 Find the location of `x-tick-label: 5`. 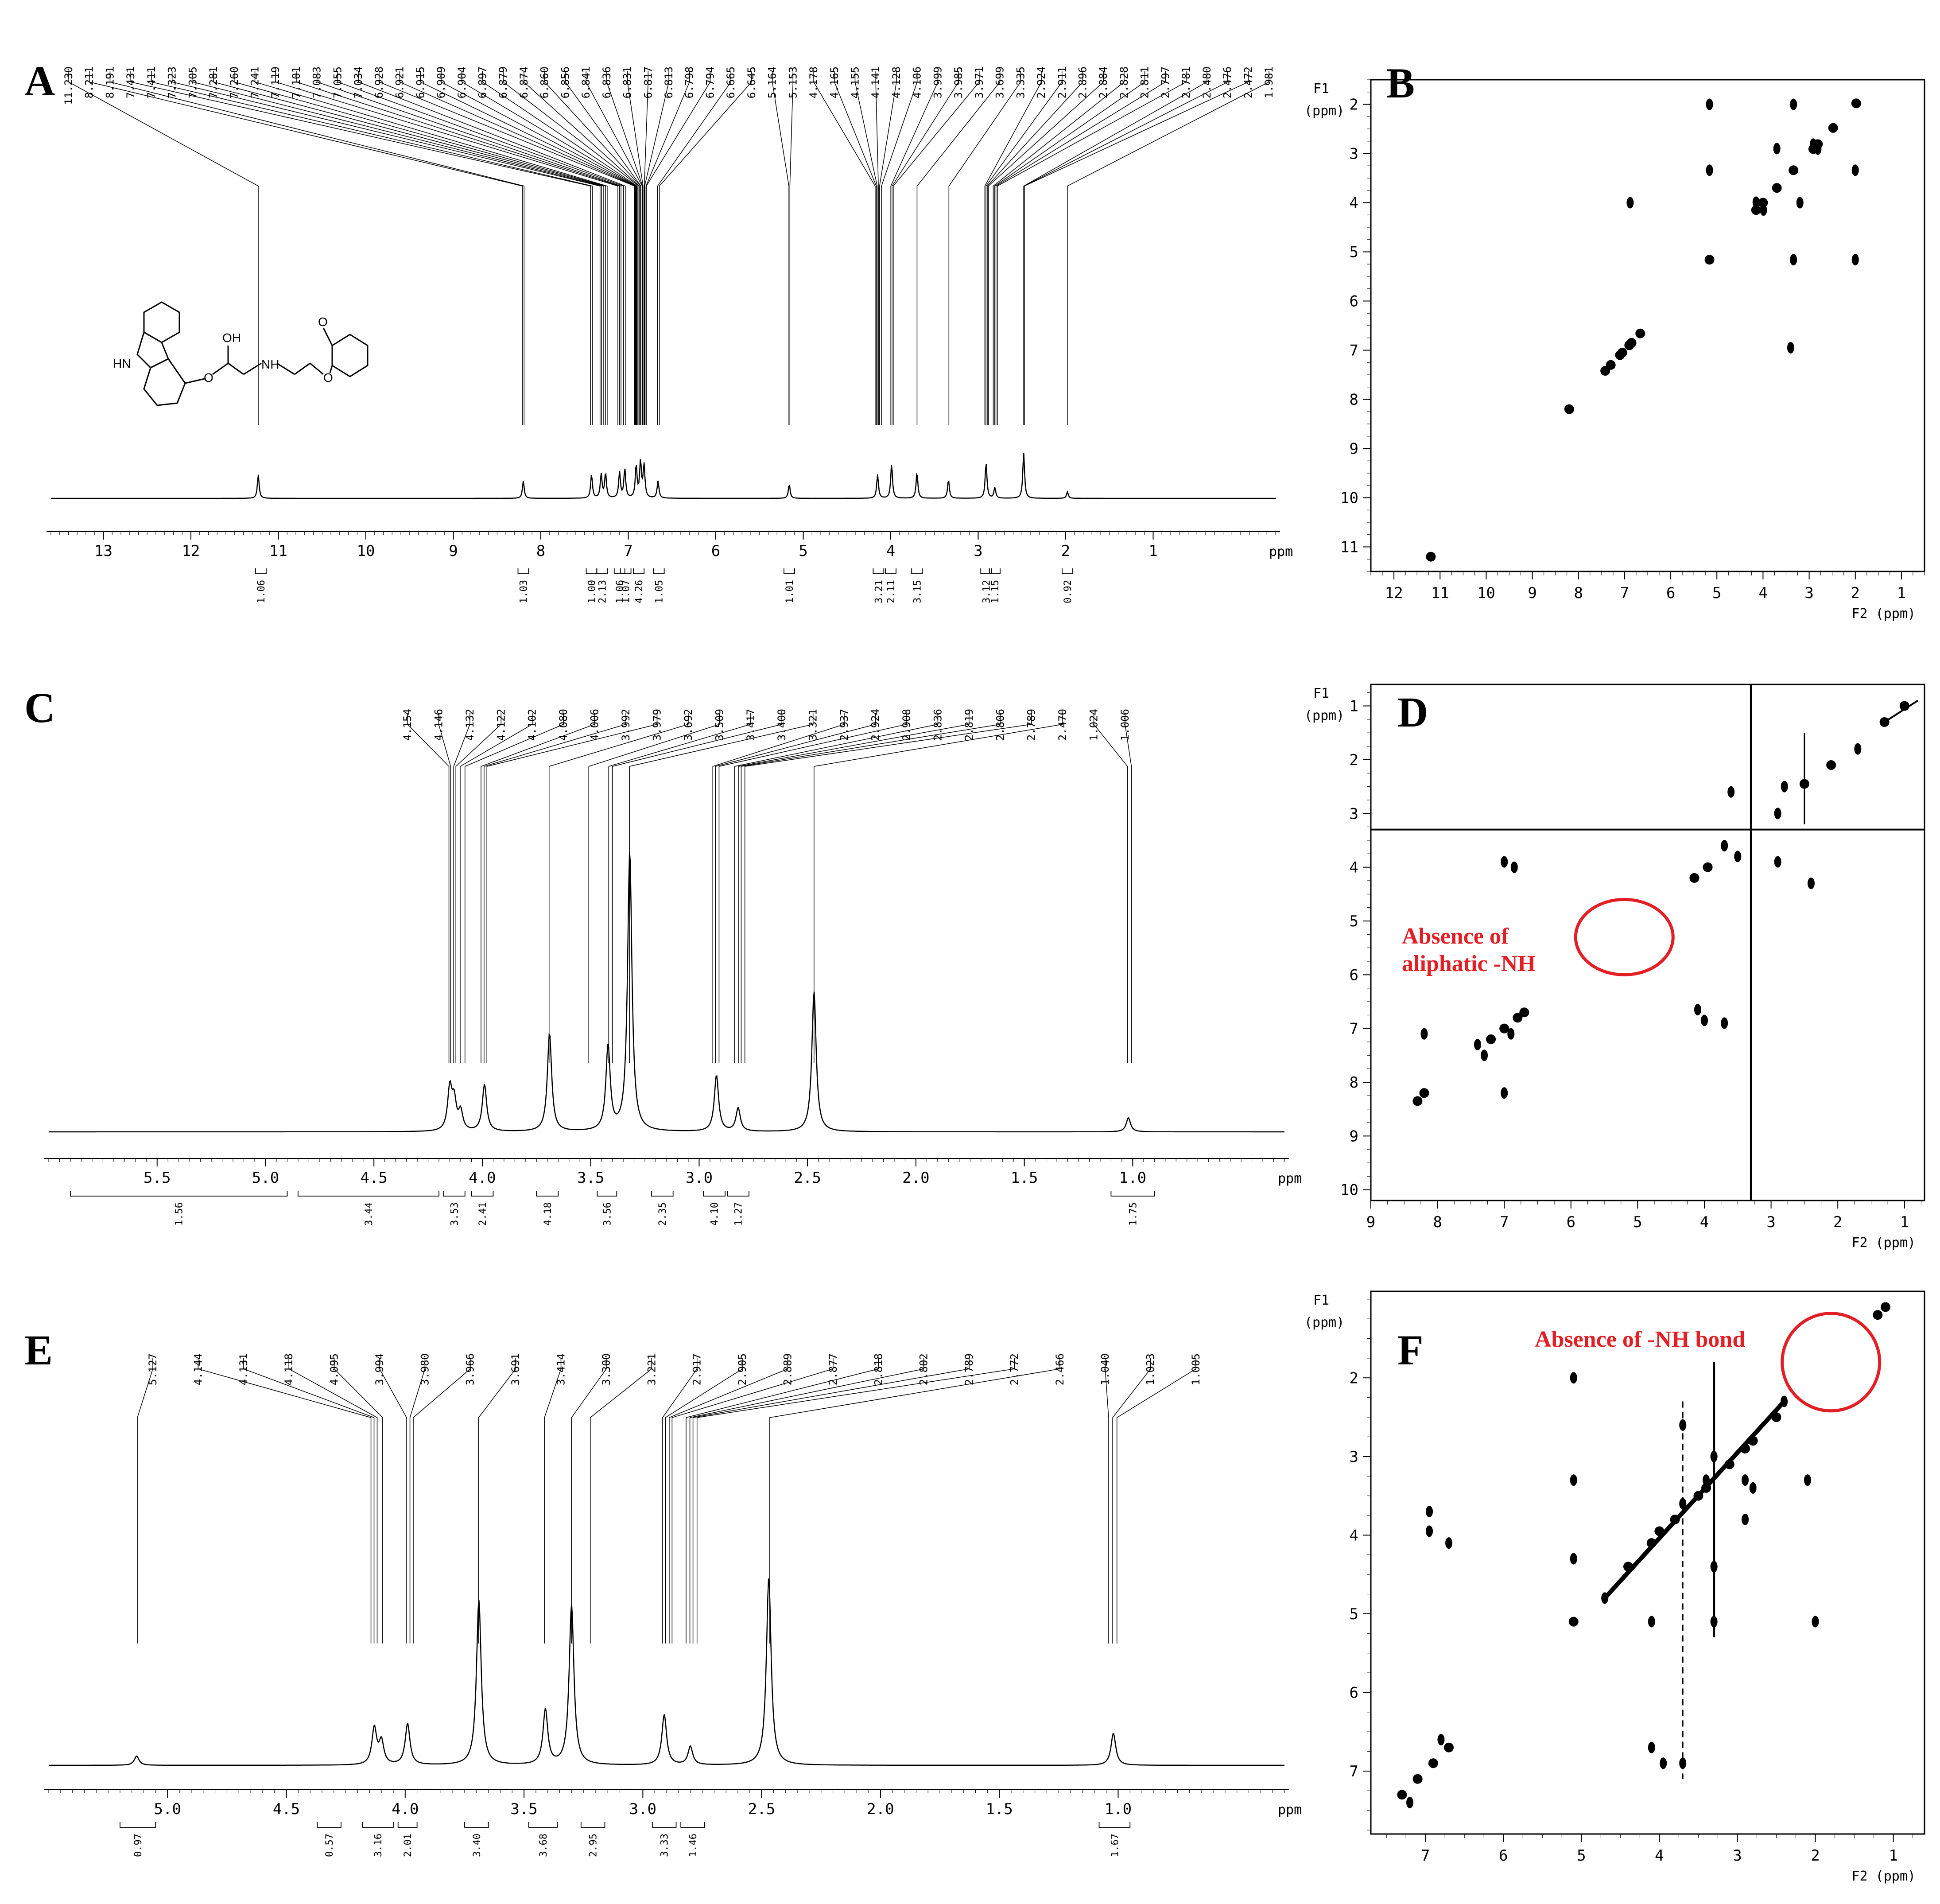

x-tick-label: 5 is located at coordinates (1581, 1856).